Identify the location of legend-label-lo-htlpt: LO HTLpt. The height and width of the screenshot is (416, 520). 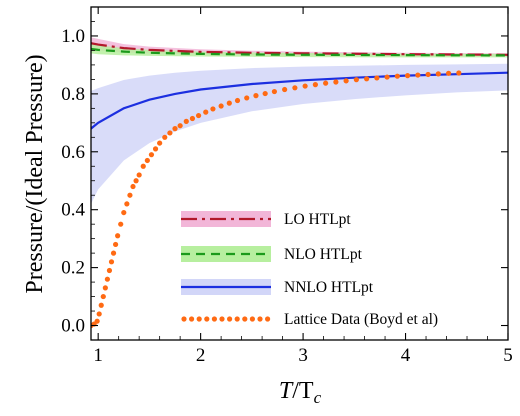
(317, 219).